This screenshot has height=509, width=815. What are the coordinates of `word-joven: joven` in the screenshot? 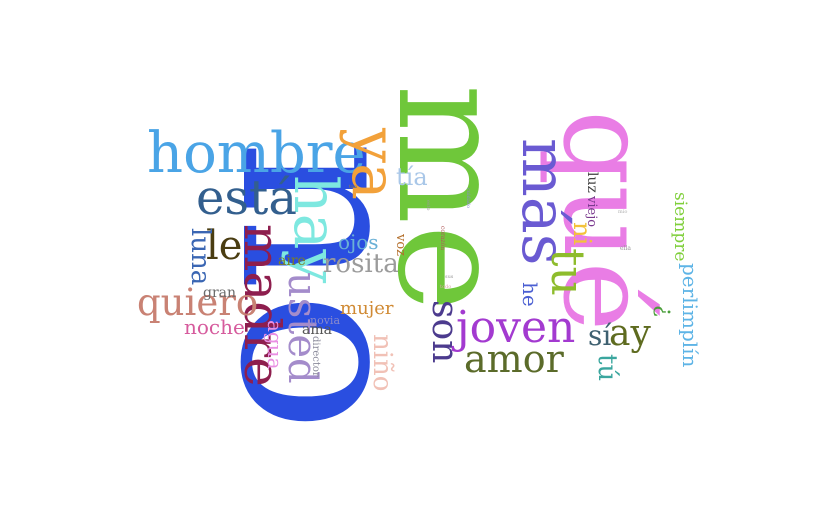 It's located at (516, 327).